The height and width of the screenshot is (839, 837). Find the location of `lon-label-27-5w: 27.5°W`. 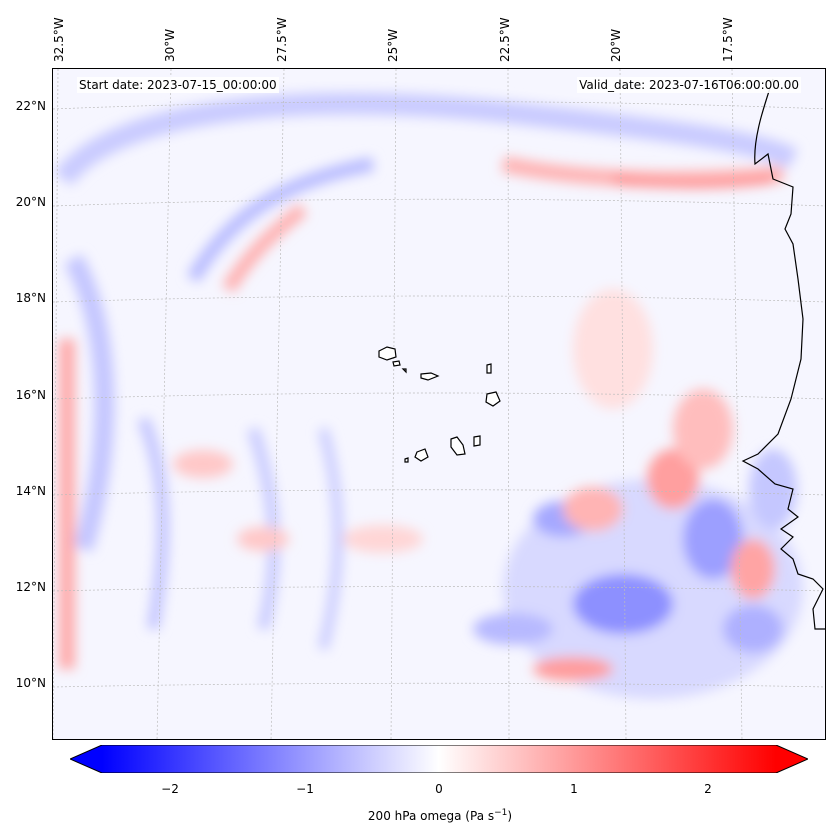

lon-label-27-5w: 27.5°W is located at coordinates (282, 39).